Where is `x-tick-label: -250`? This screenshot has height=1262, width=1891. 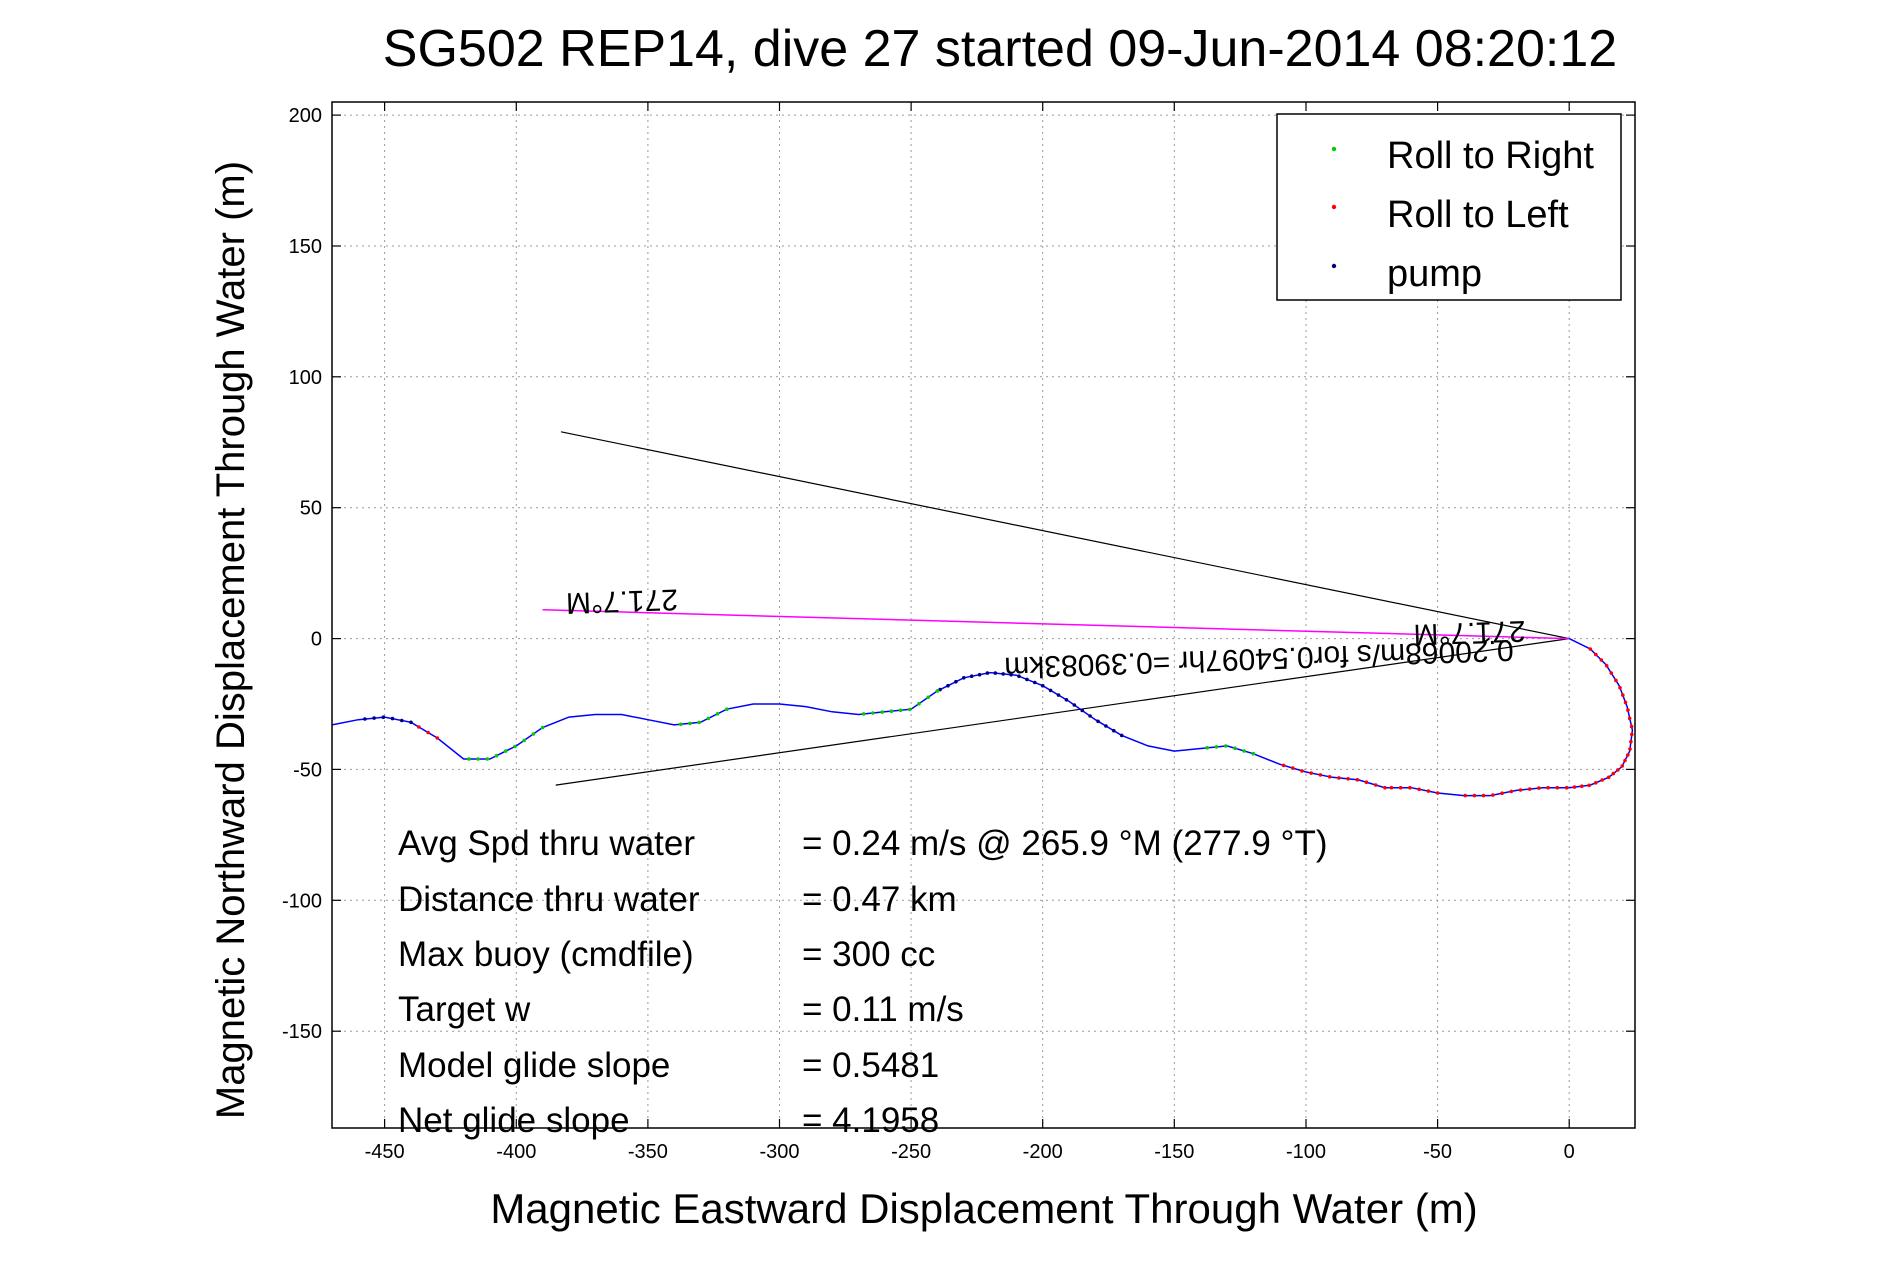
x-tick-label: -250 is located at coordinates (911, 1152).